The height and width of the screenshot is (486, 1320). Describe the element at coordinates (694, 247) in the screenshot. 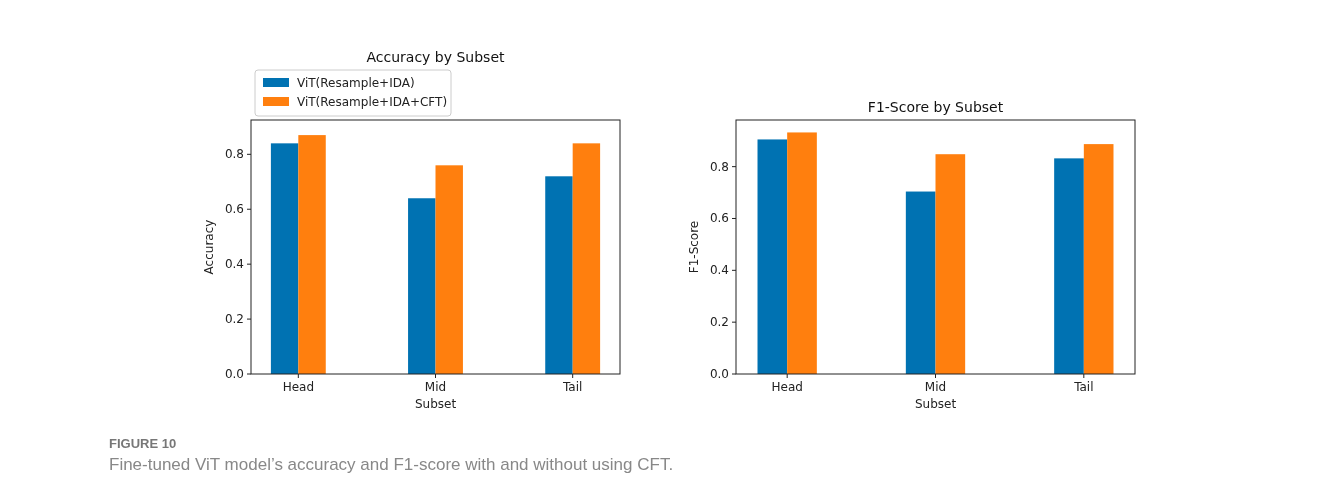

I see `y-axis-title: F1-Score` at that location.